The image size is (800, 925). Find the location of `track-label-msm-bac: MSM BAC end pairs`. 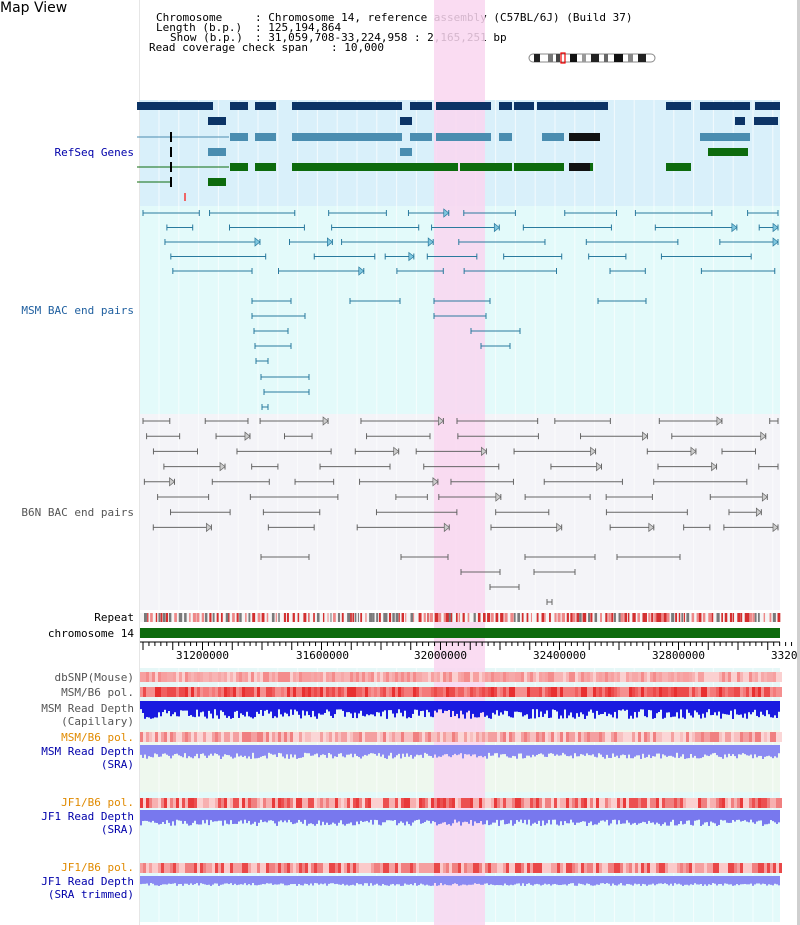

track-label-msm-bac: MSM BAC end pairs is located at coordinates (77, 310).